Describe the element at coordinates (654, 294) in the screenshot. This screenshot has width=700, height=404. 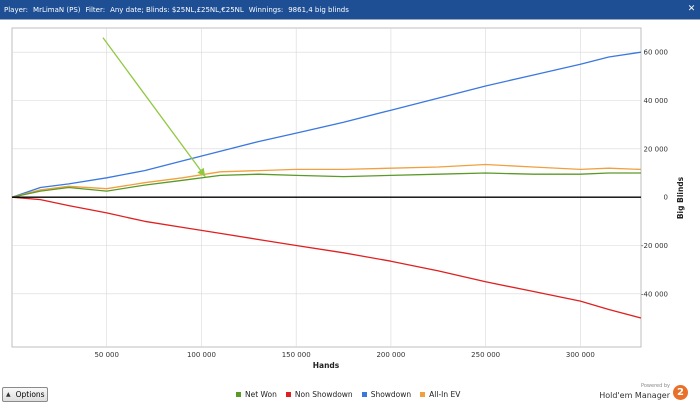
I see `y-tick-label: -40 000` at that location.